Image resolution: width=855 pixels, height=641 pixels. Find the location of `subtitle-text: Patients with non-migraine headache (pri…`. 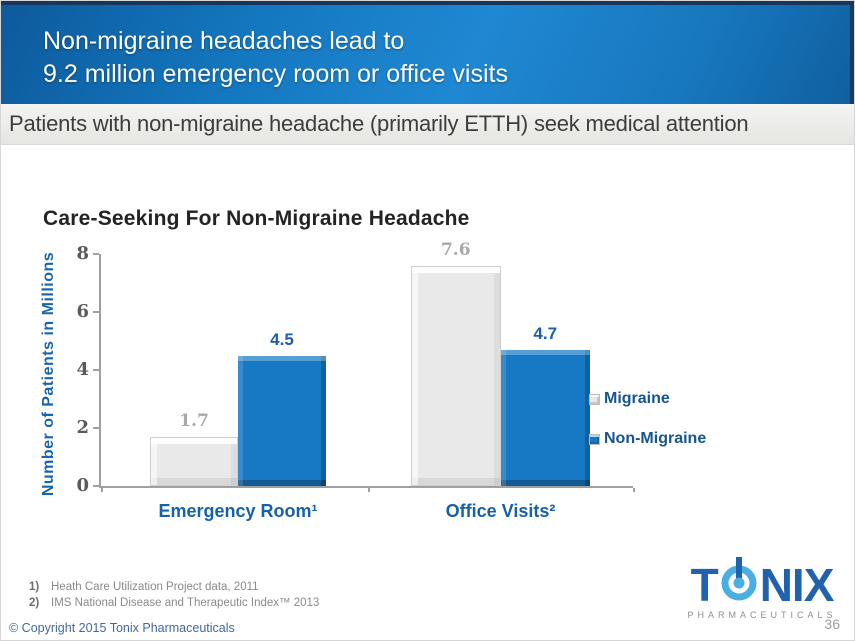

subtitle-text: Patients with non-migraine headache (pri… is located at coordinates (379, 123).